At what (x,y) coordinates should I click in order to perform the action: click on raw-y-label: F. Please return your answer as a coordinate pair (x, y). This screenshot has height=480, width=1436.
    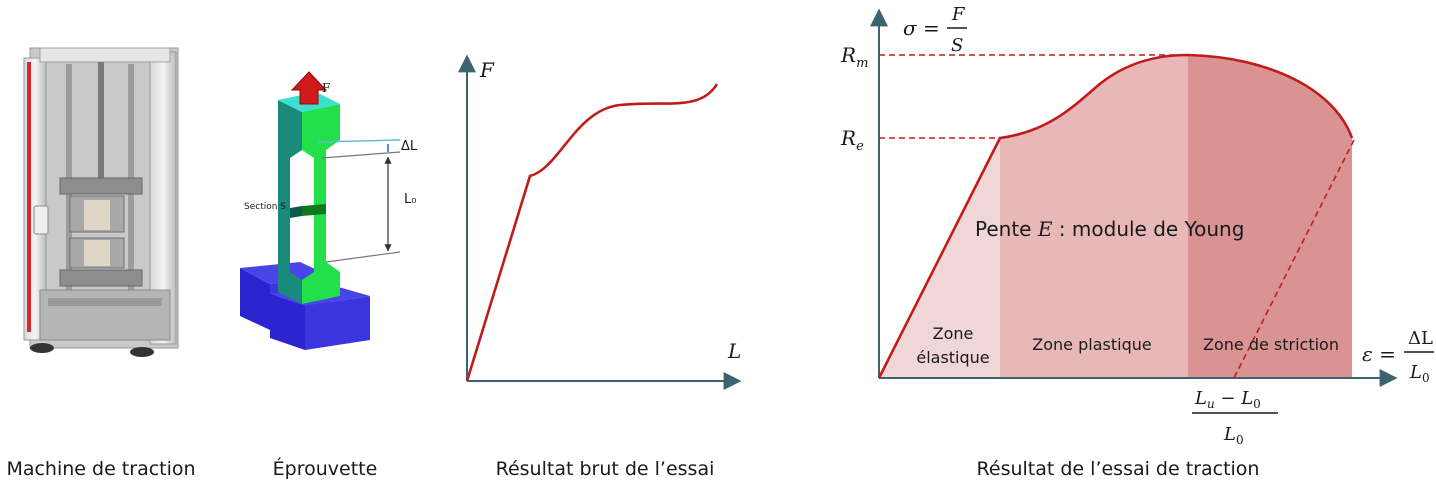
    Looking at the image, I should click on (487, 70).